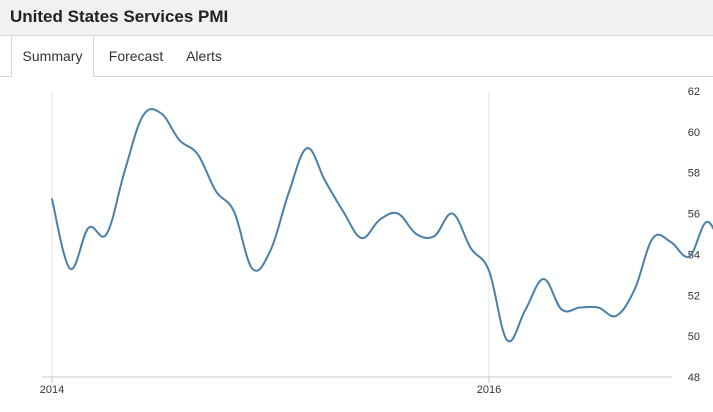 This screenshot has width=713, height=412. I want to click on x-tick-label-2016: 2016, so click(489, 390).